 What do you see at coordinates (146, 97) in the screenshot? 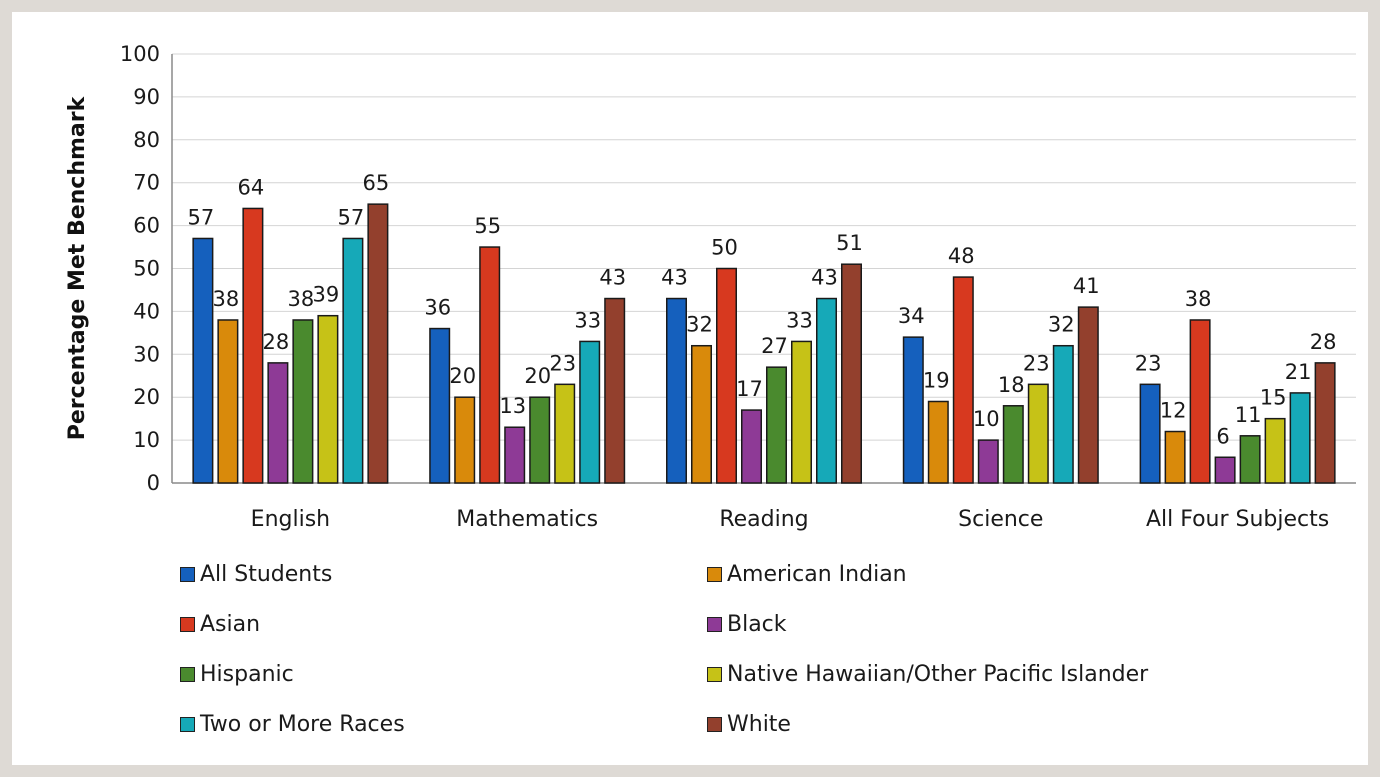
I see `y-tick-label: 90` at bounding box center [146, 97].